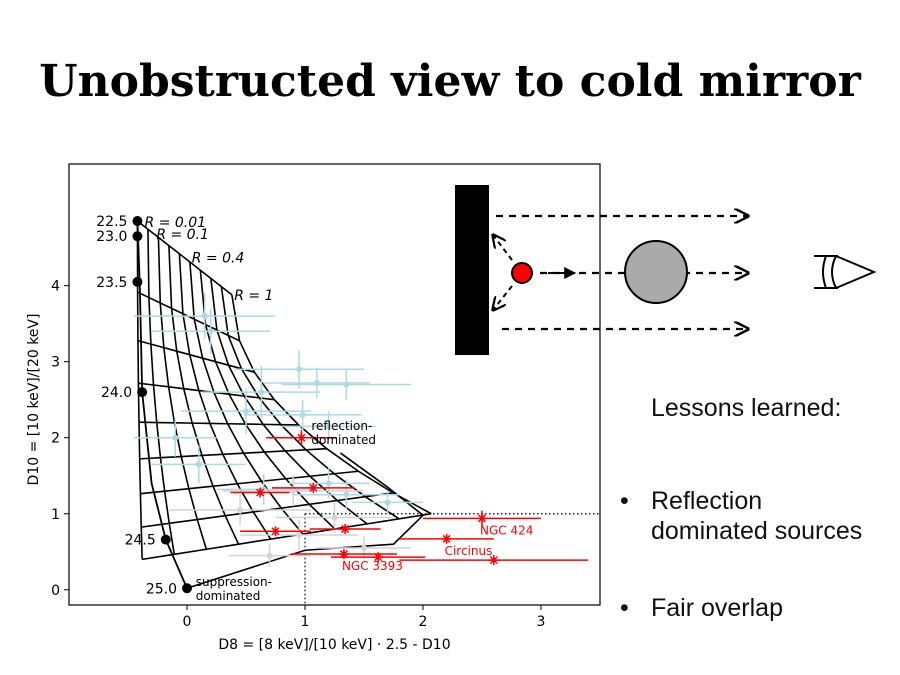 This screenshot has height=675, width=900. Describe the element at coordinates (161, 589) in the screenshot. I see `nh-label: 25.0` at that location.